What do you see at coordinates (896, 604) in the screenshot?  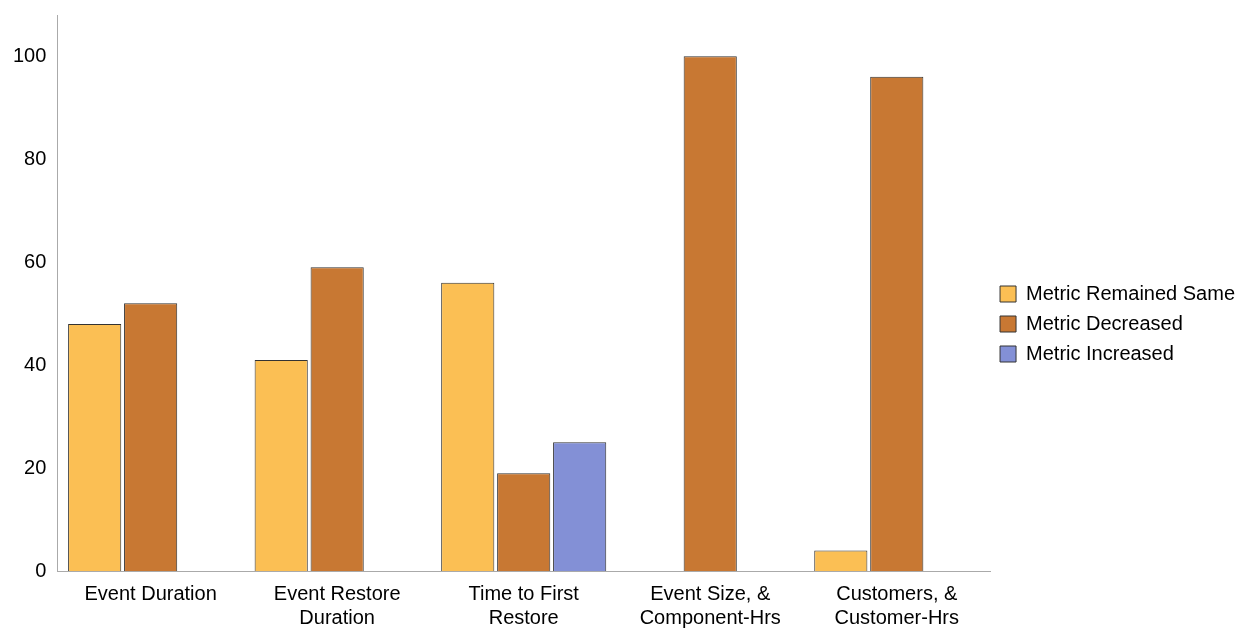 I see `x-tick-label: Customers, & Customer-Hrs` at bounding box center [896, 604].